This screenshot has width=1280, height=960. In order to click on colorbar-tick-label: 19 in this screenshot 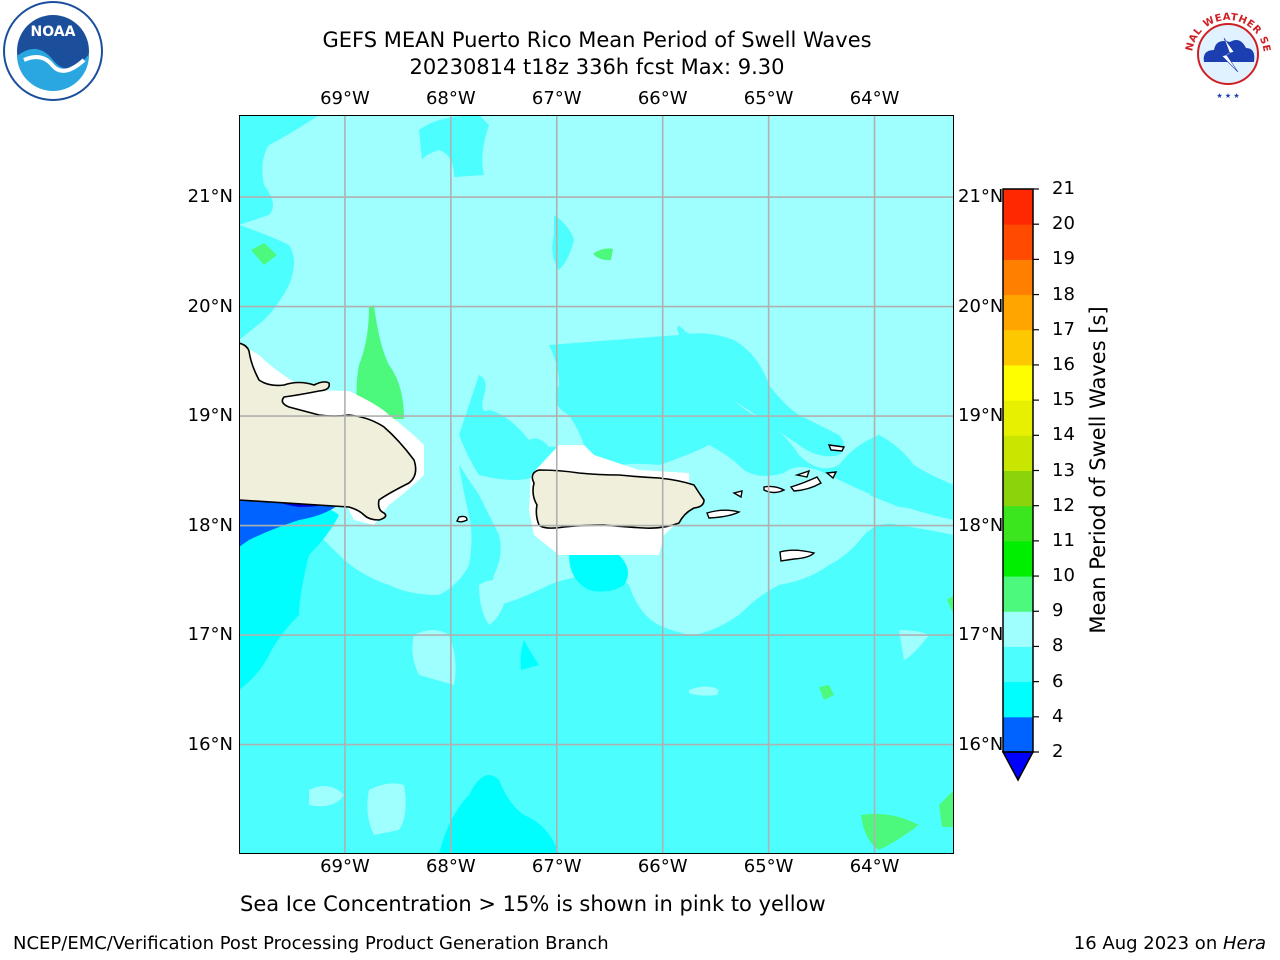, I will do `click(1063, 259)`.